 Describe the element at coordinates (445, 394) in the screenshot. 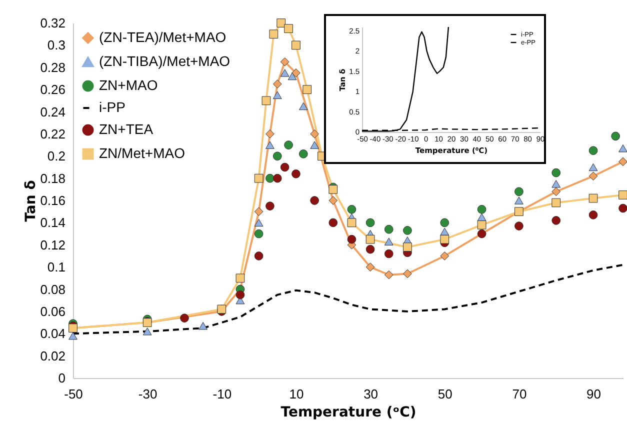

I see `x-tick-label: 50` at that location.